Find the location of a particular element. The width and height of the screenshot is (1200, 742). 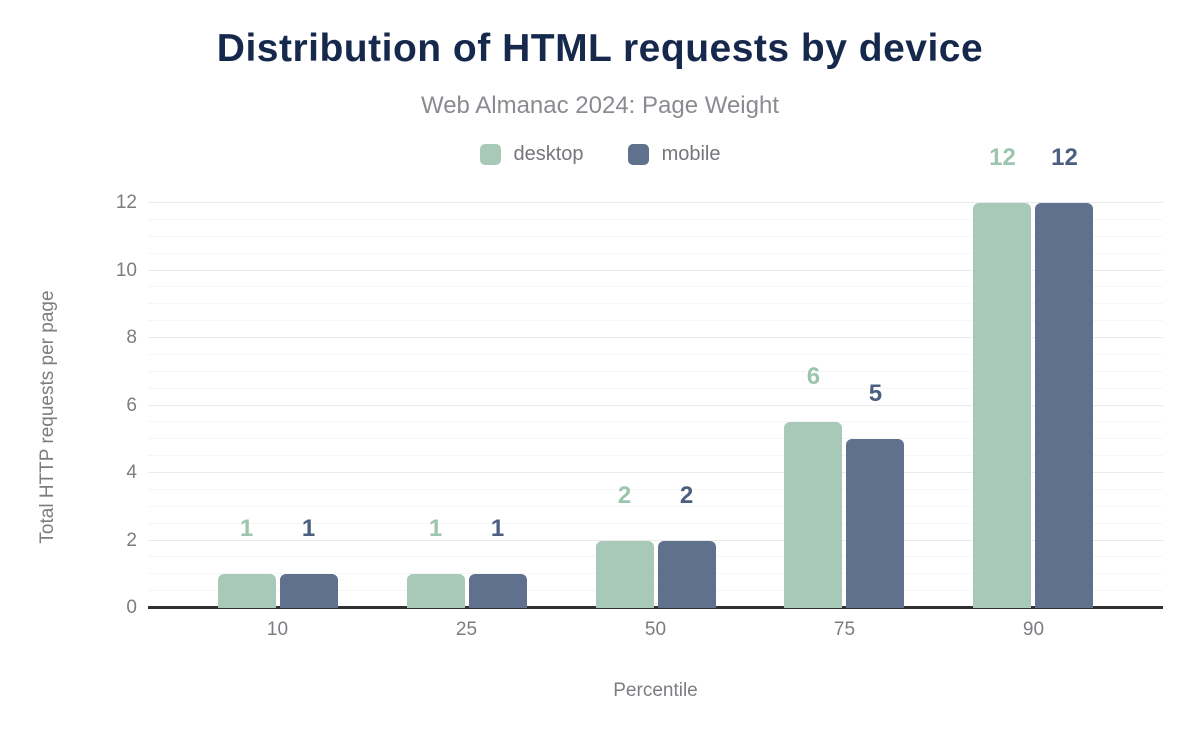

y-tick-label-4: 4 is located at coordinates (131, 472).